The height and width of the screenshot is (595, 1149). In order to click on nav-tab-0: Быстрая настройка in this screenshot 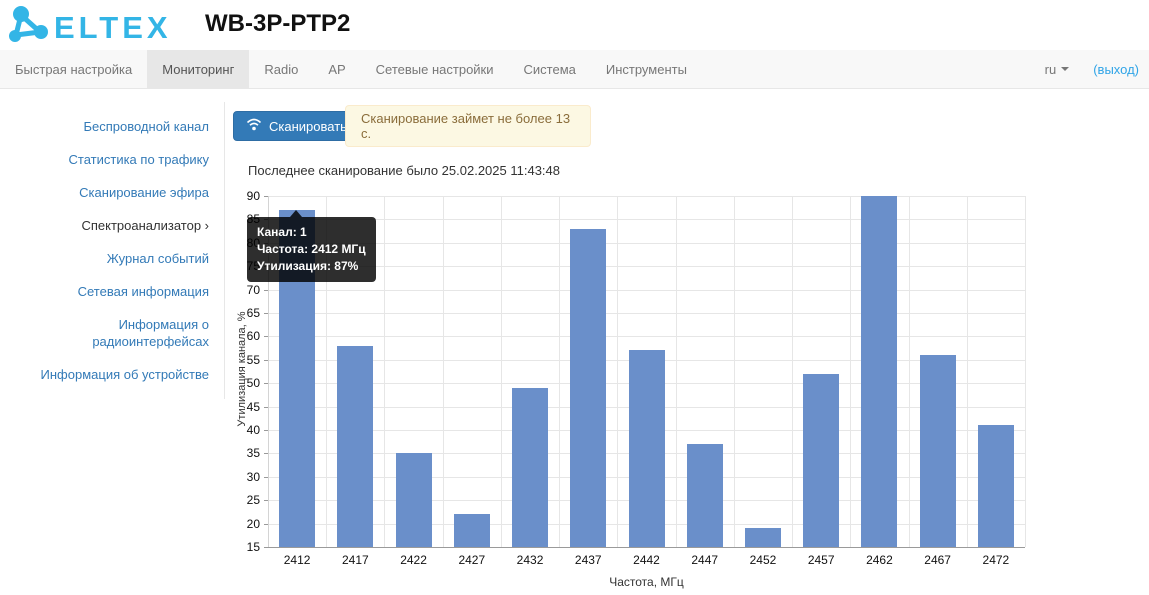, I will do `click(74, 69)`.